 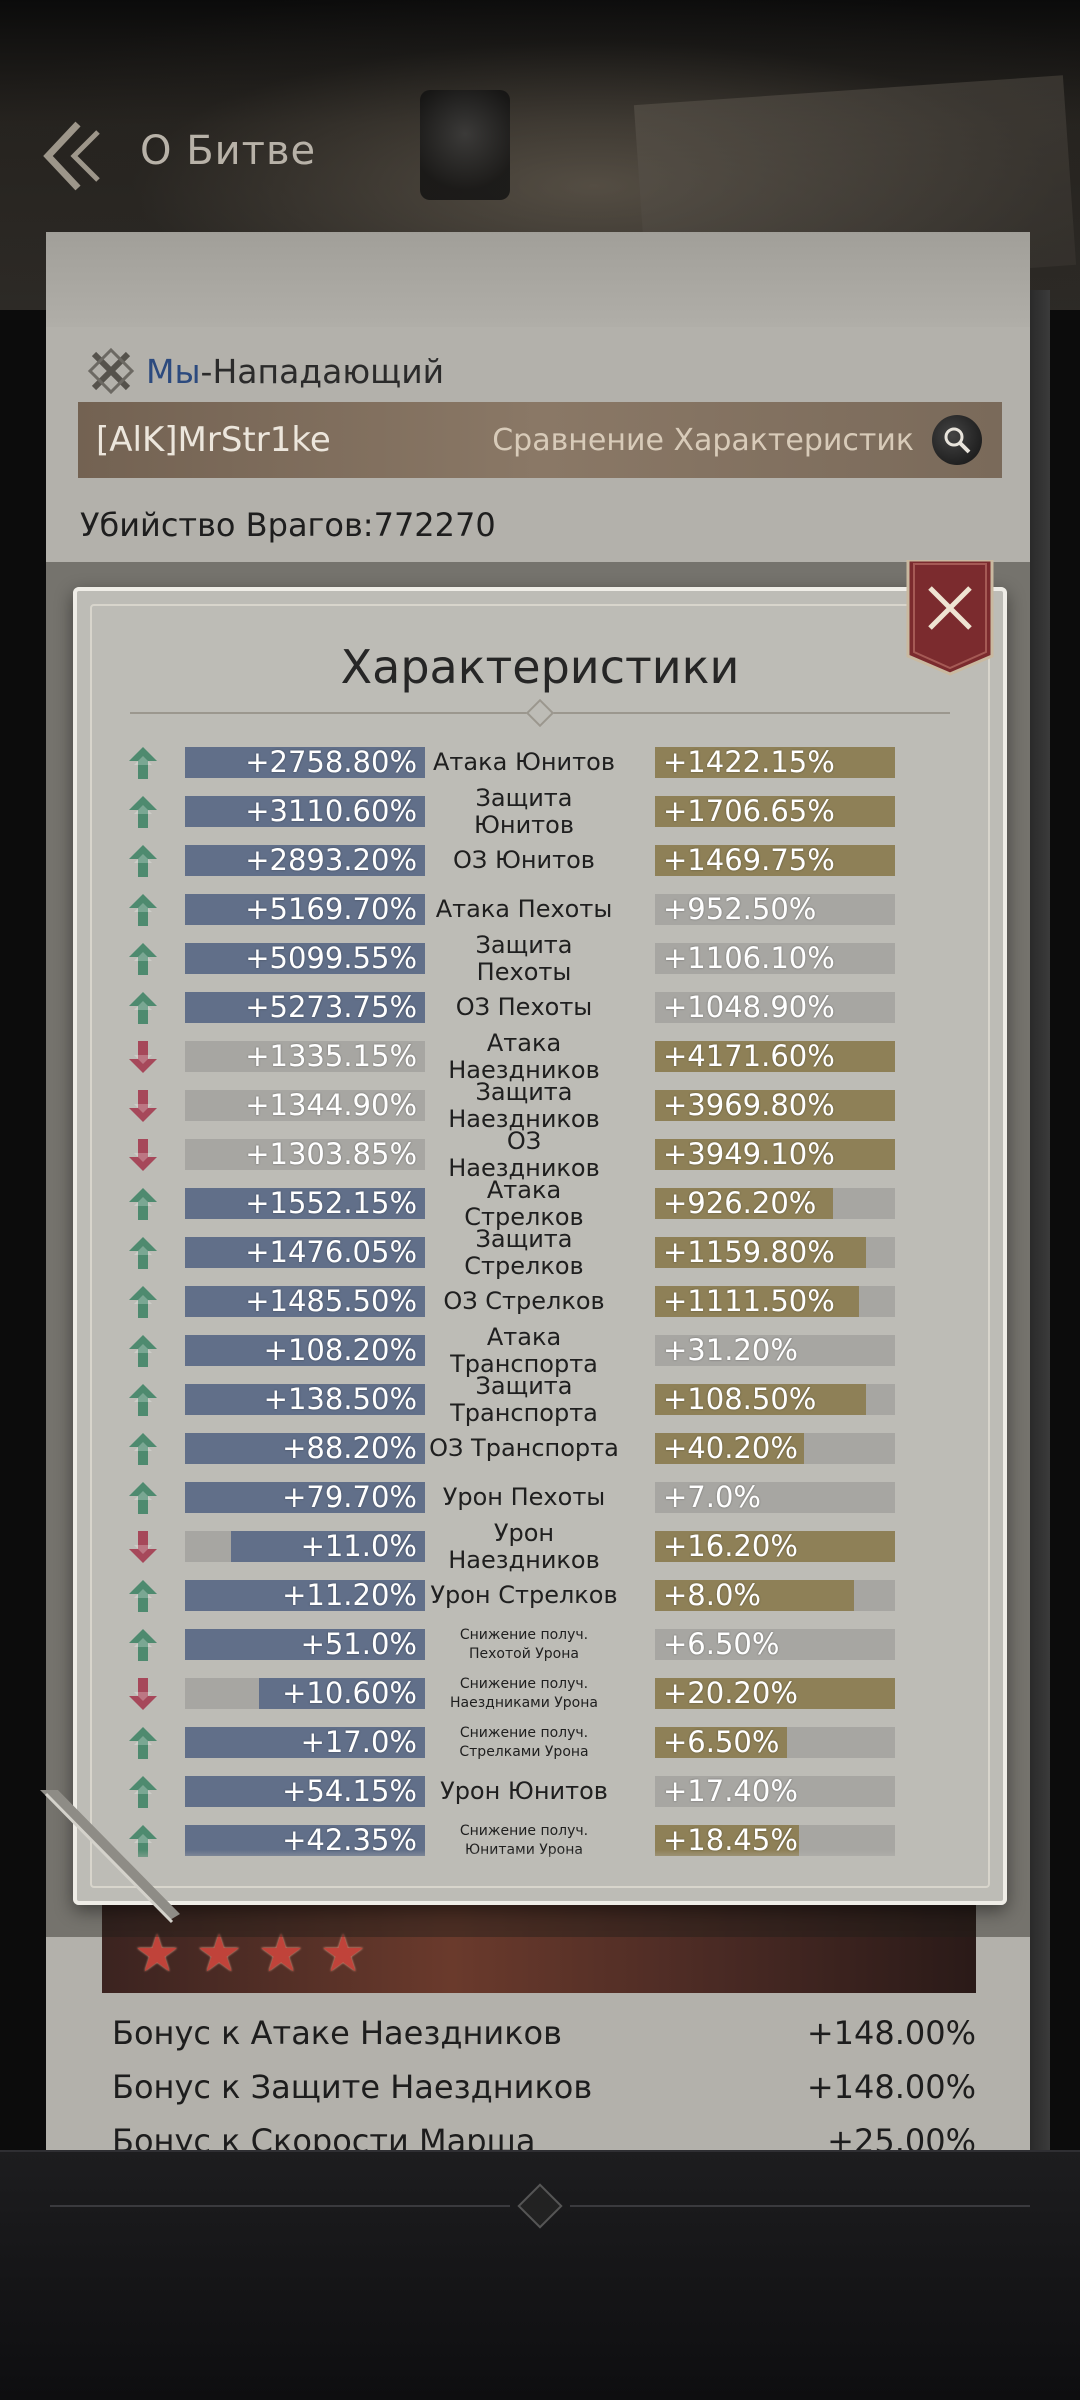 I want to click on stat-name: Защита Наездников, so click(x=524, y=1105).